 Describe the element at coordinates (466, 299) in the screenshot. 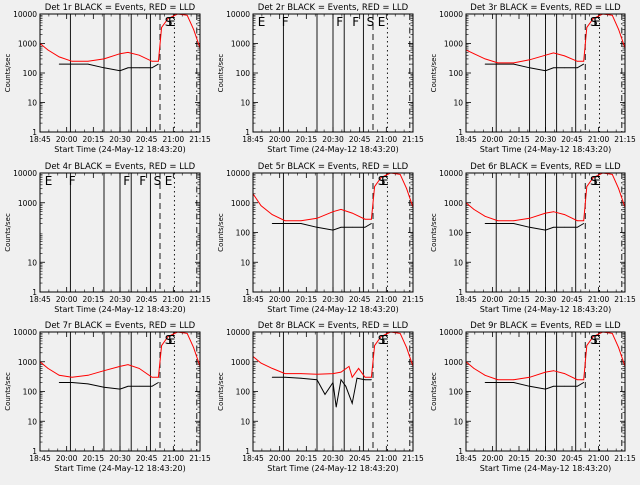

I see `x-tick-label: 18:45` at that location.